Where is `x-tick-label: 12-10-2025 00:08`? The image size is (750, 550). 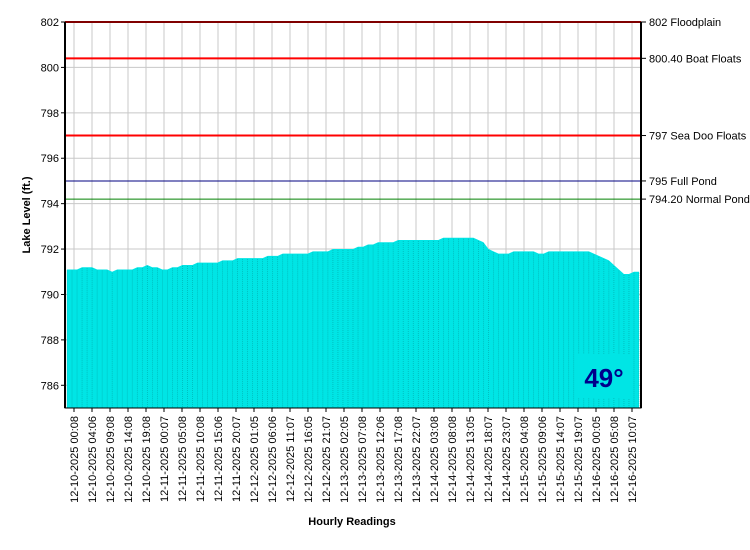
x-tick-label: 12-10-2025 00:08 is located at coordinates (75, 459).